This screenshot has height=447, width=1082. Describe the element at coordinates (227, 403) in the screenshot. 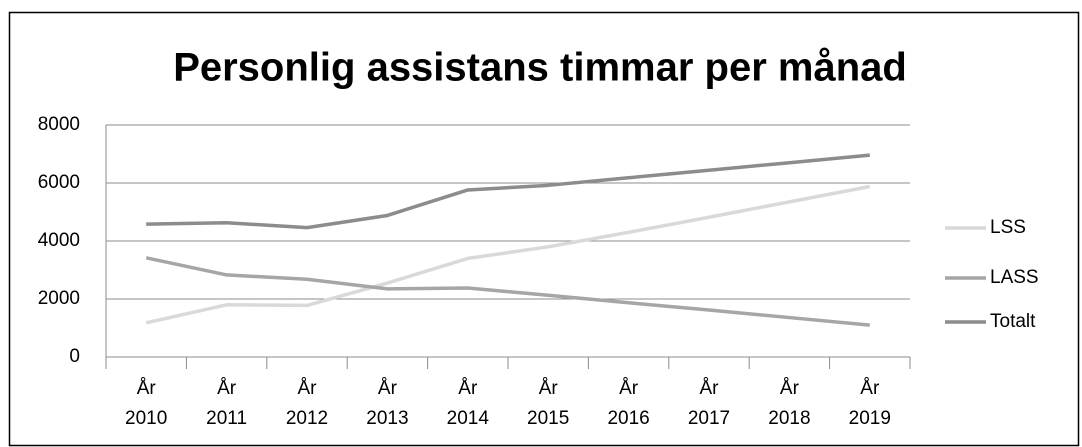

I see `x-tick-label: År 2011` at that location.